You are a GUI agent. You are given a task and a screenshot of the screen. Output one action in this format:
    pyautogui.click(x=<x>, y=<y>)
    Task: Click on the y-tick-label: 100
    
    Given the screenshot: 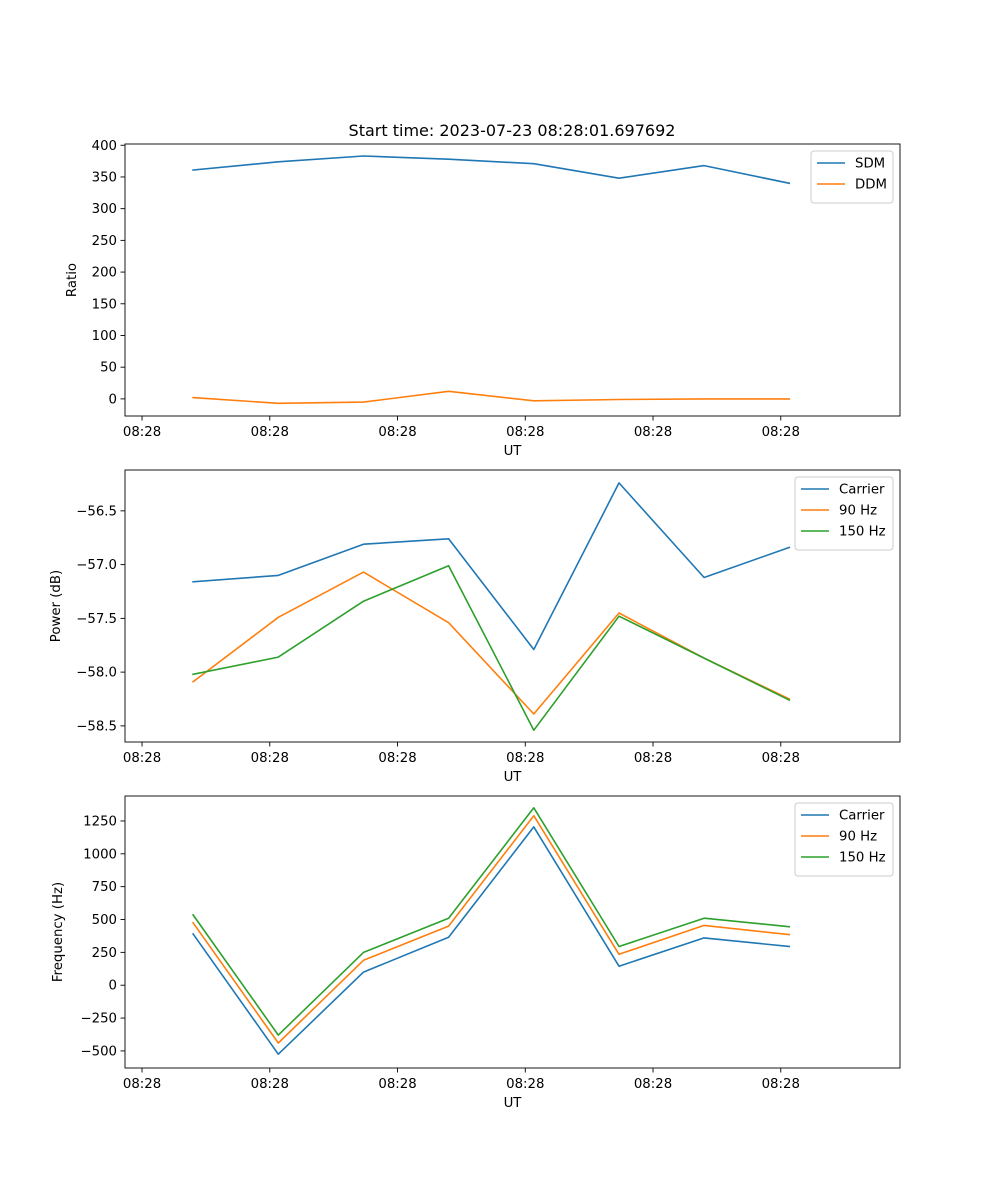 What is the action you would take?
    pyautogui.click(x=104, y=336)
    